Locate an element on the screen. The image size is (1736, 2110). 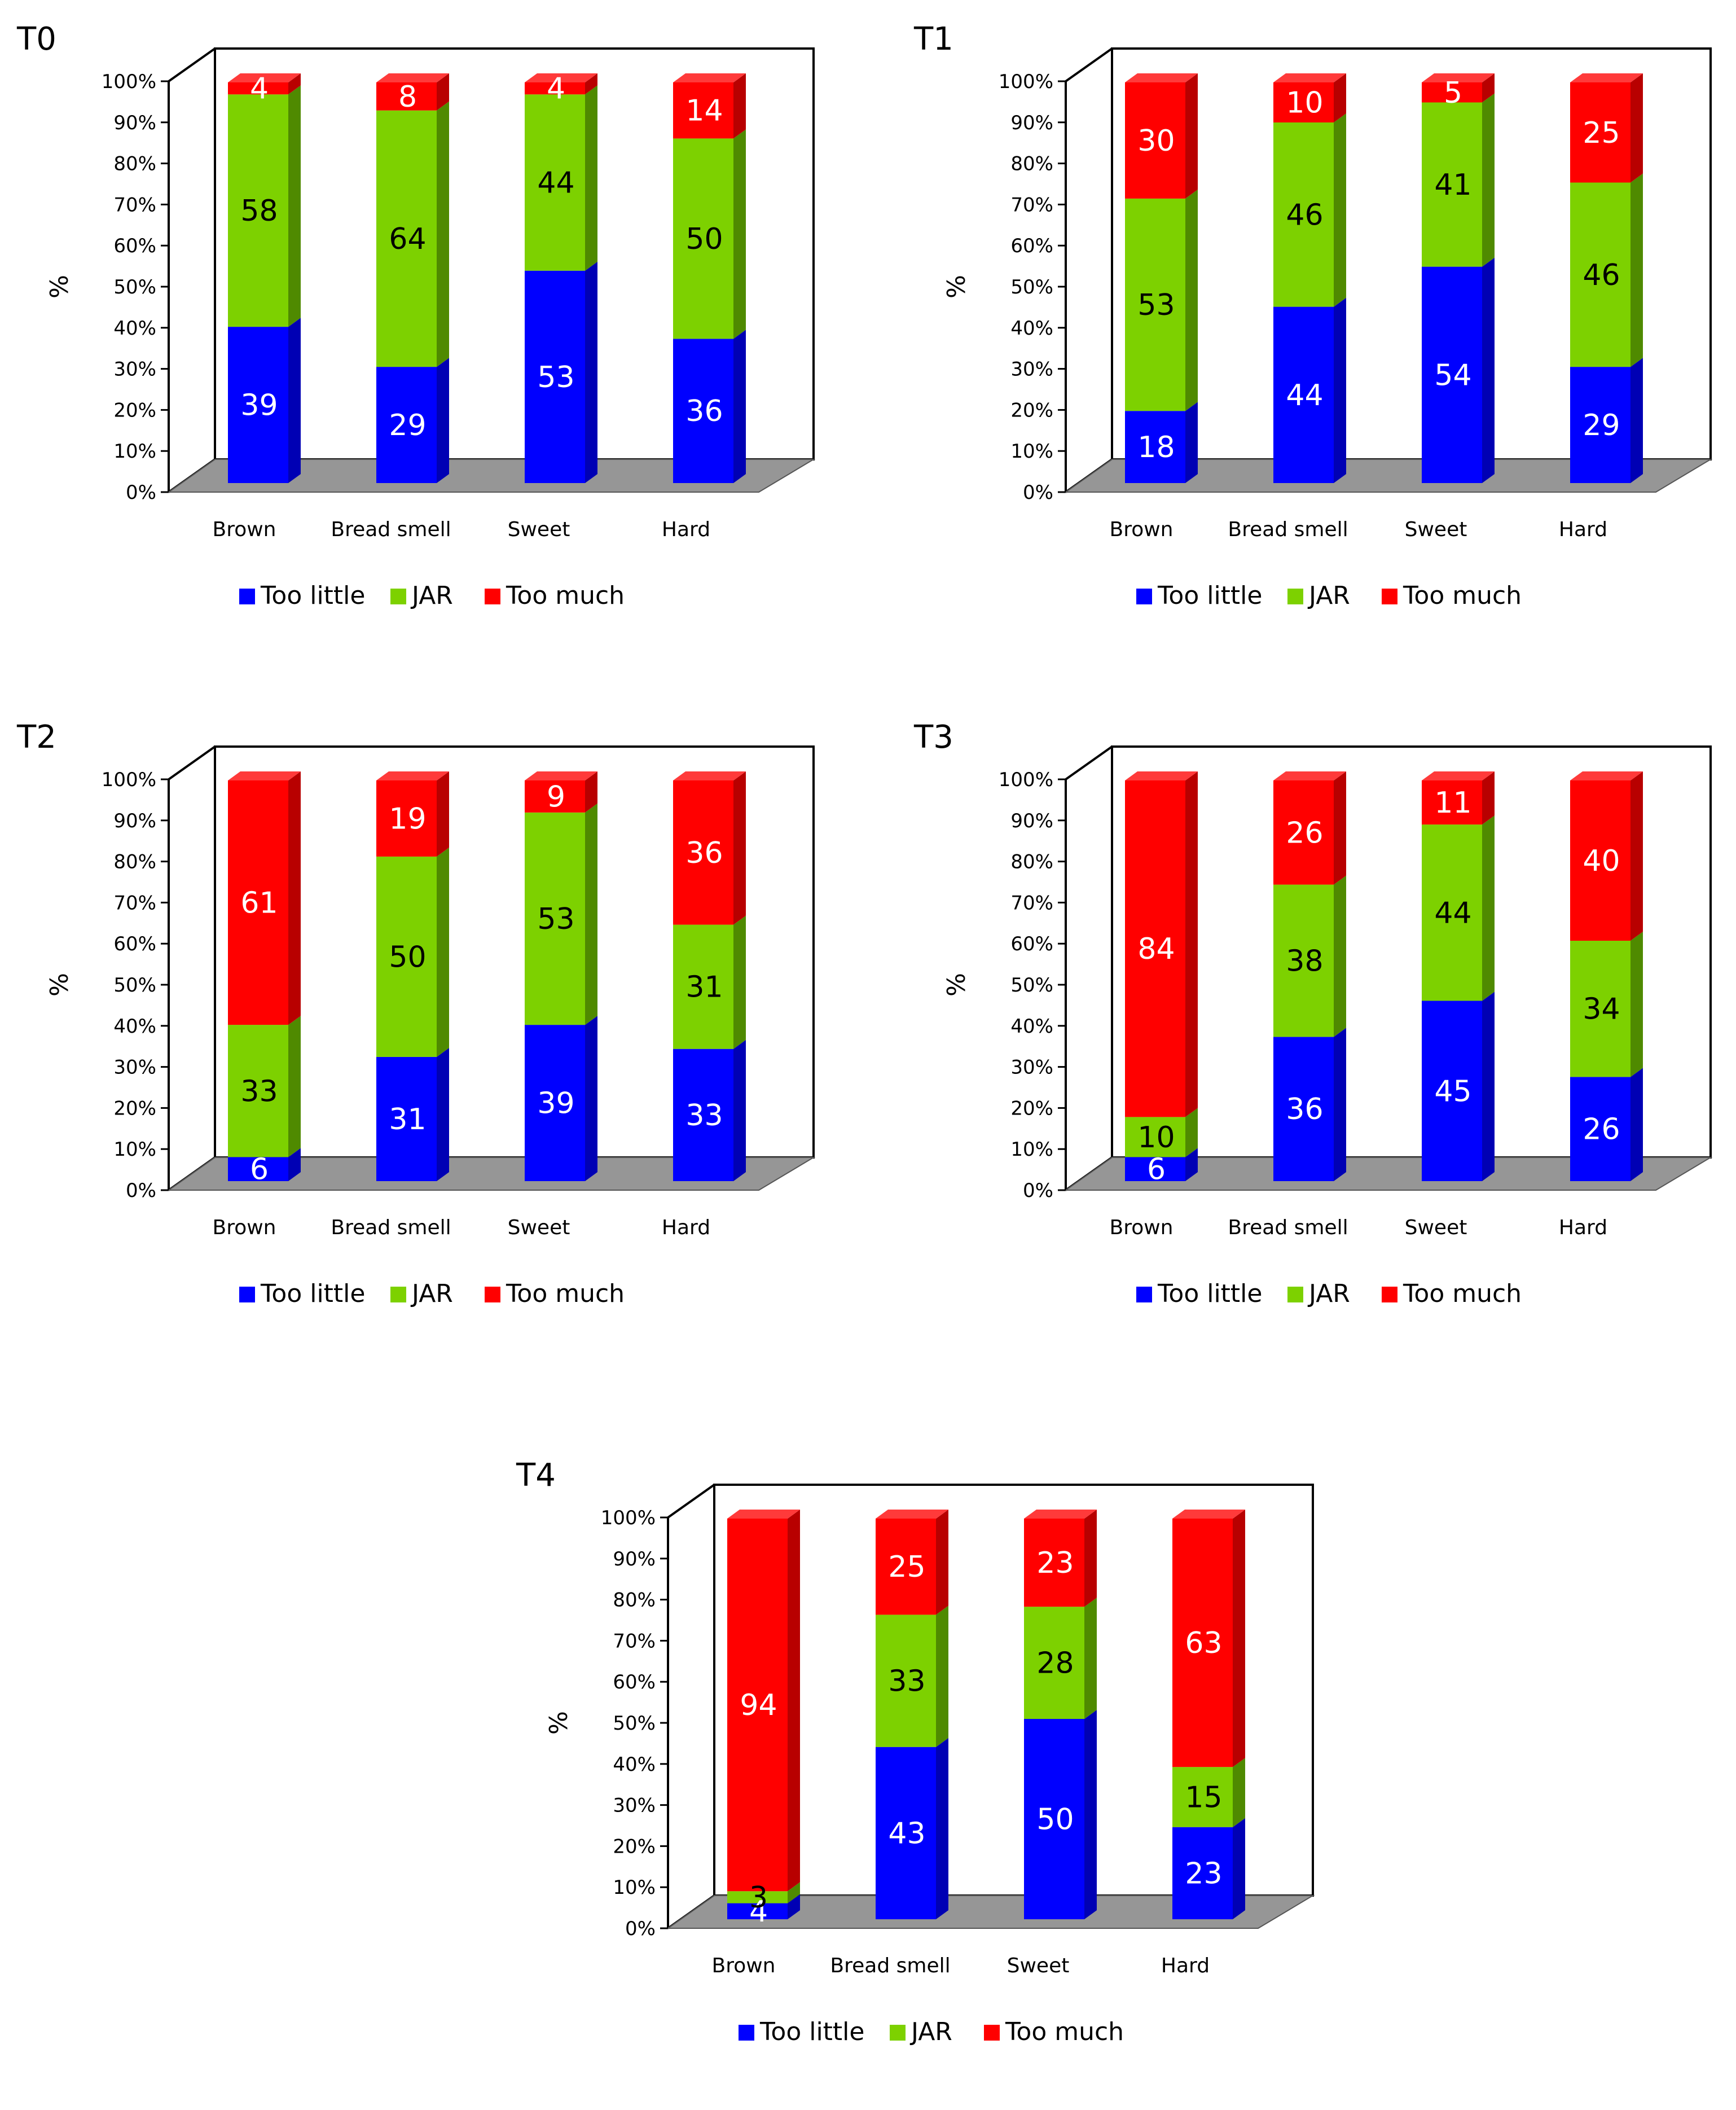
data-label: 84 is located at coordinates (1156, 949).